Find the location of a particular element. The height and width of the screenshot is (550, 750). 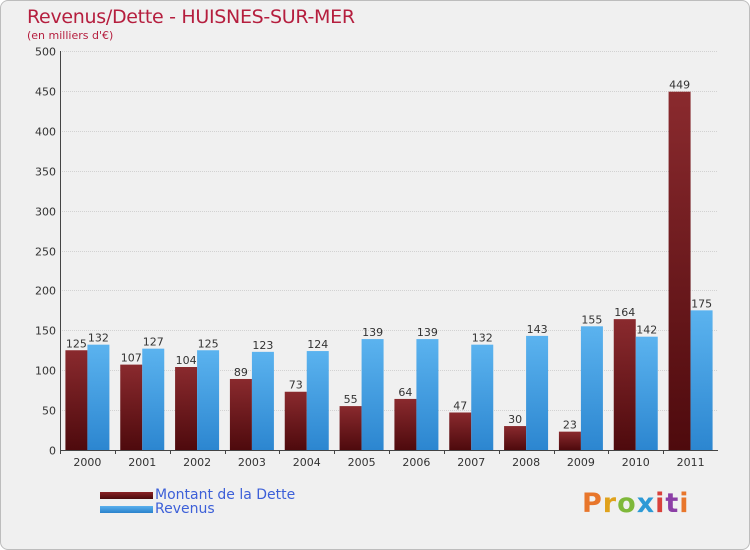

data-label-dette: 64 is located at coordinates (405, 392).